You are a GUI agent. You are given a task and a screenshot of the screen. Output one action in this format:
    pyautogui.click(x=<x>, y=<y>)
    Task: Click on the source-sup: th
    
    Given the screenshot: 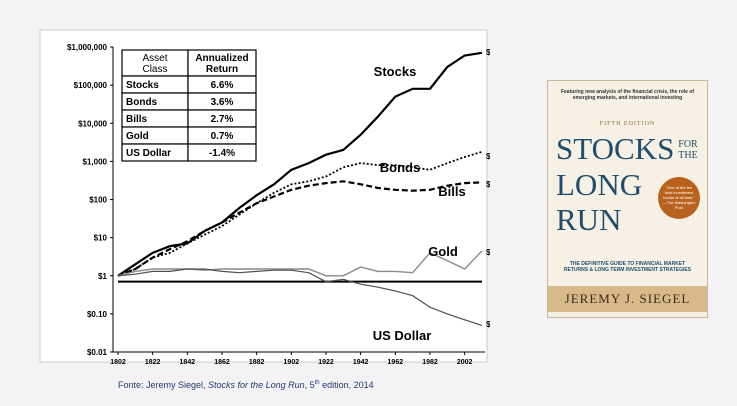 What is the action you would take?
    pyautogui.click(x=317, y=383)
    